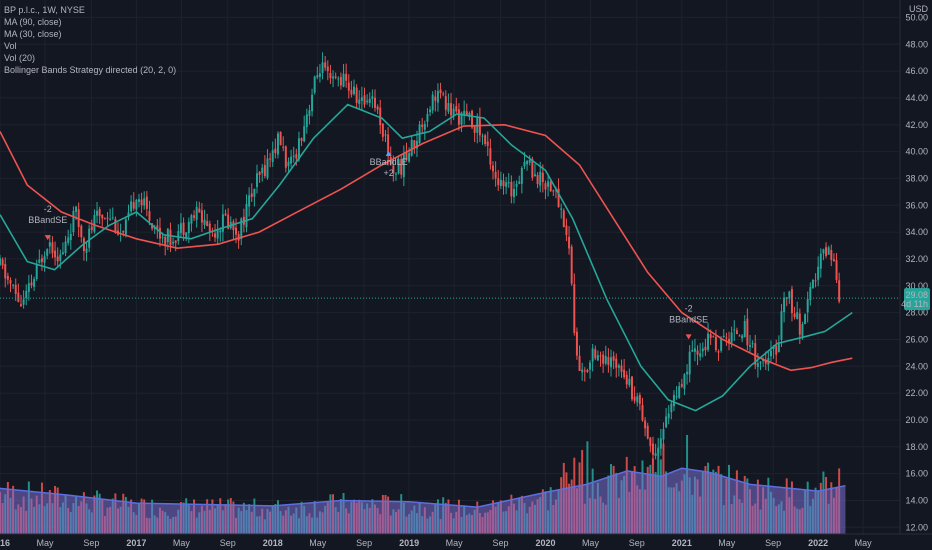  Describe the element at coordinates (916, 420) in the screenshot. I see `price-tick-label: 20.00` at that location.